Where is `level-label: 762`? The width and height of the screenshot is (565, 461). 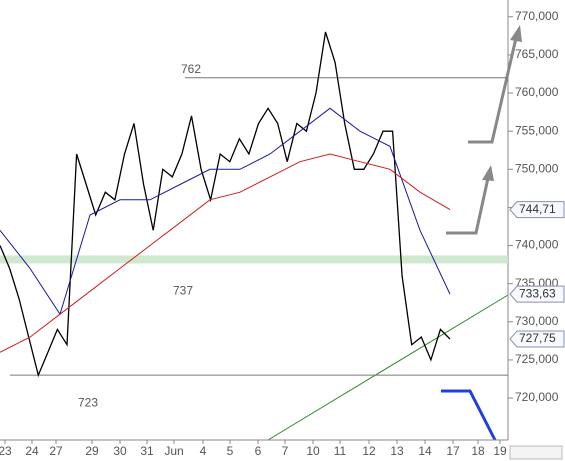
level-label: 762 is located at coordinates (191, 69).